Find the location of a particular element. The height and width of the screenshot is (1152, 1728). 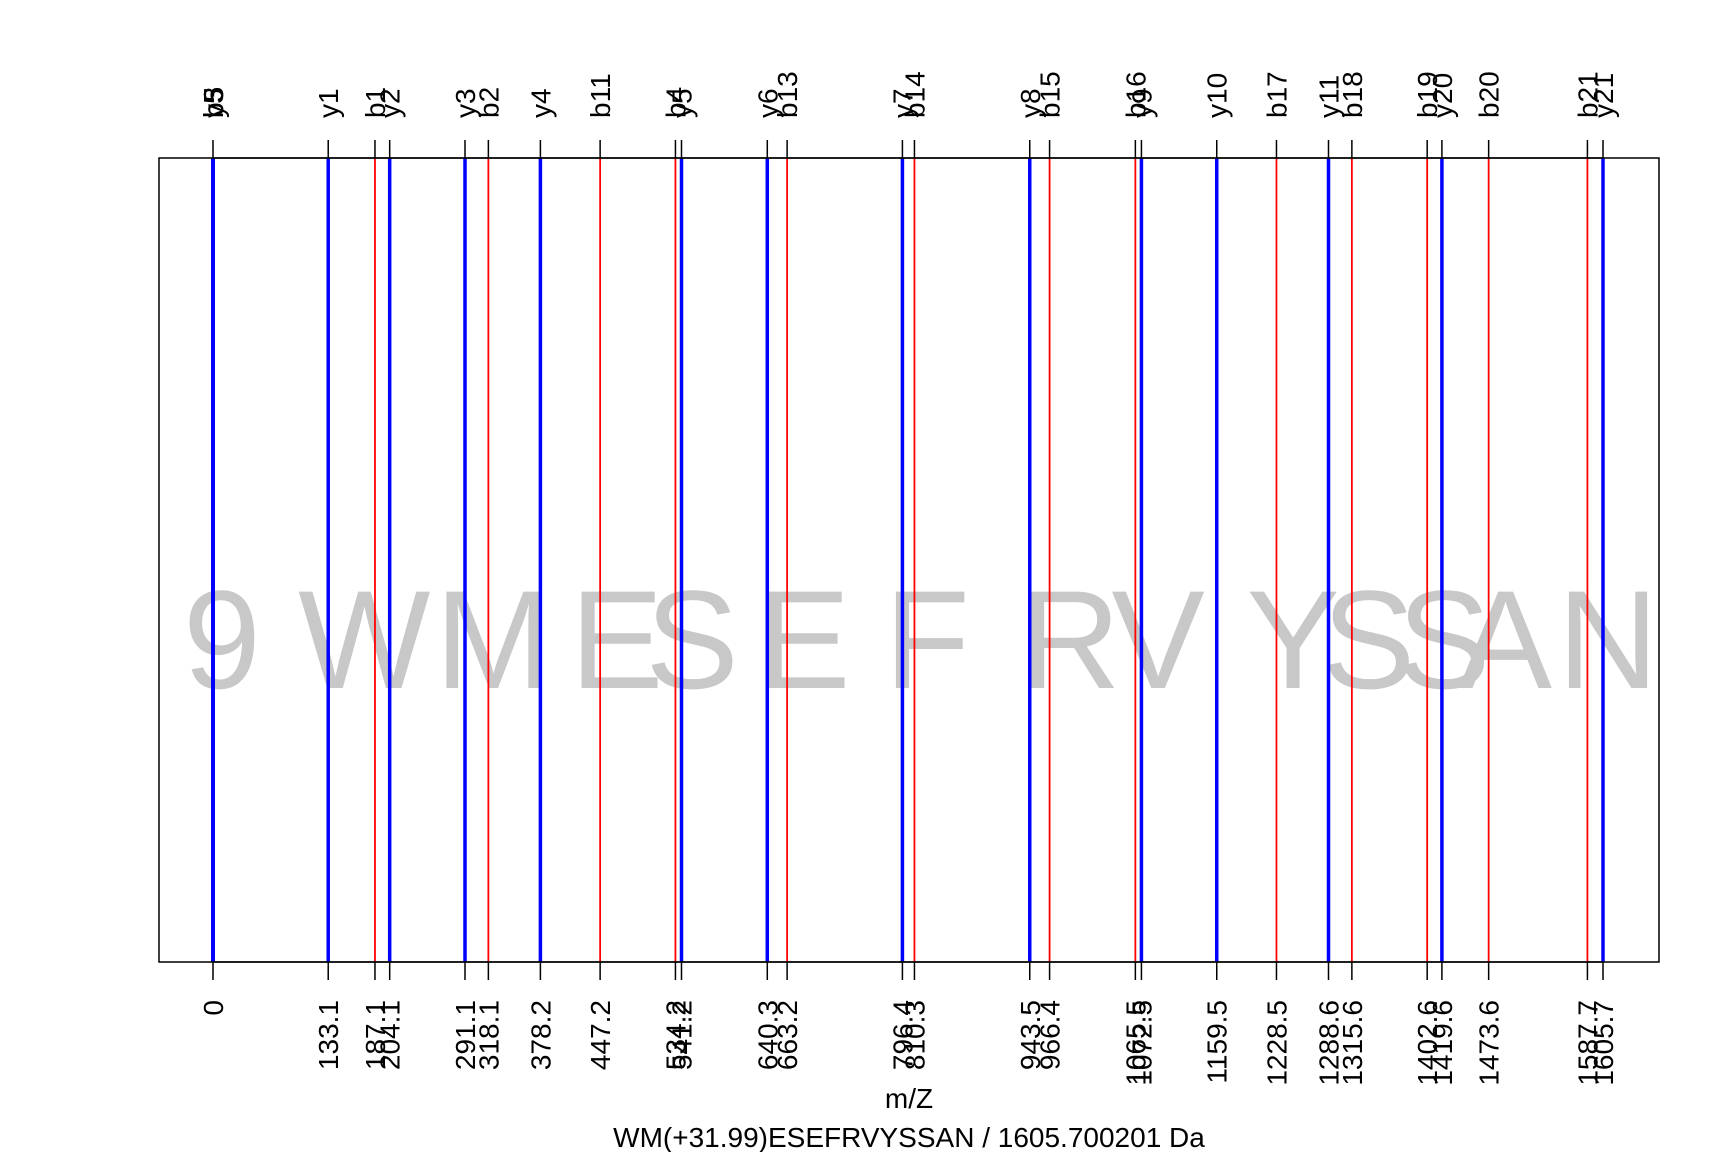

ion-label-b5: b5 is located at coordinates (213, 102).